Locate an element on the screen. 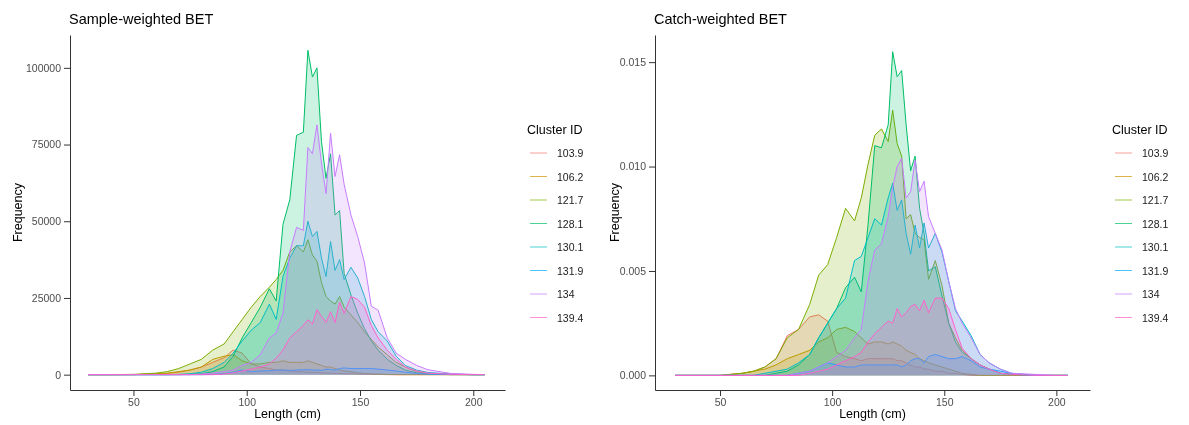  chart-title: Sample-weighted BET is located at coordinates (141, 19).